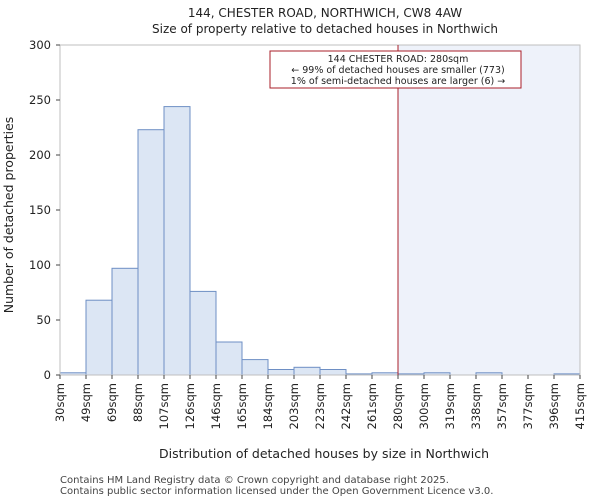 This screenshot has width=600, height=500. What do you see at coordinates (268, 406) in the screenshot?
I see `x-tick-label: 184sqm` at bounding box center [268, 406].